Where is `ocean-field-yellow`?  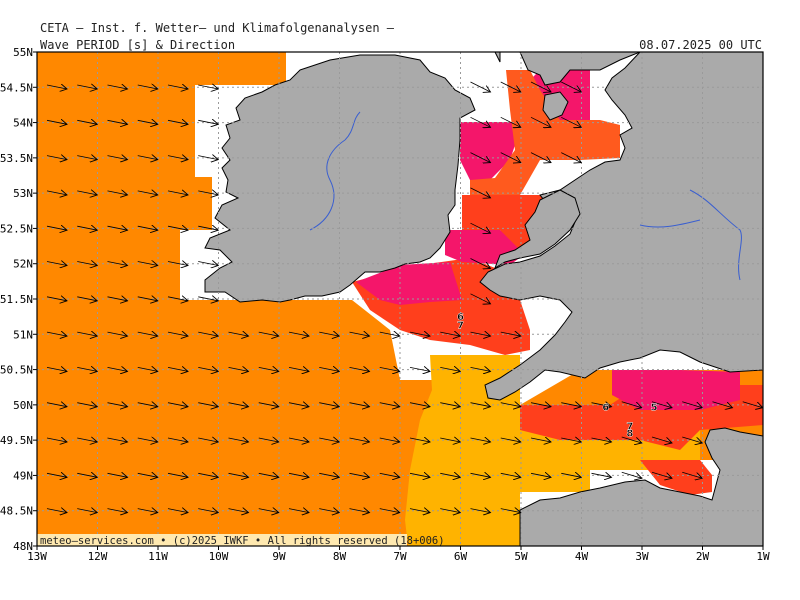 ocean-field-yellow is located at coordinates (552, 450).